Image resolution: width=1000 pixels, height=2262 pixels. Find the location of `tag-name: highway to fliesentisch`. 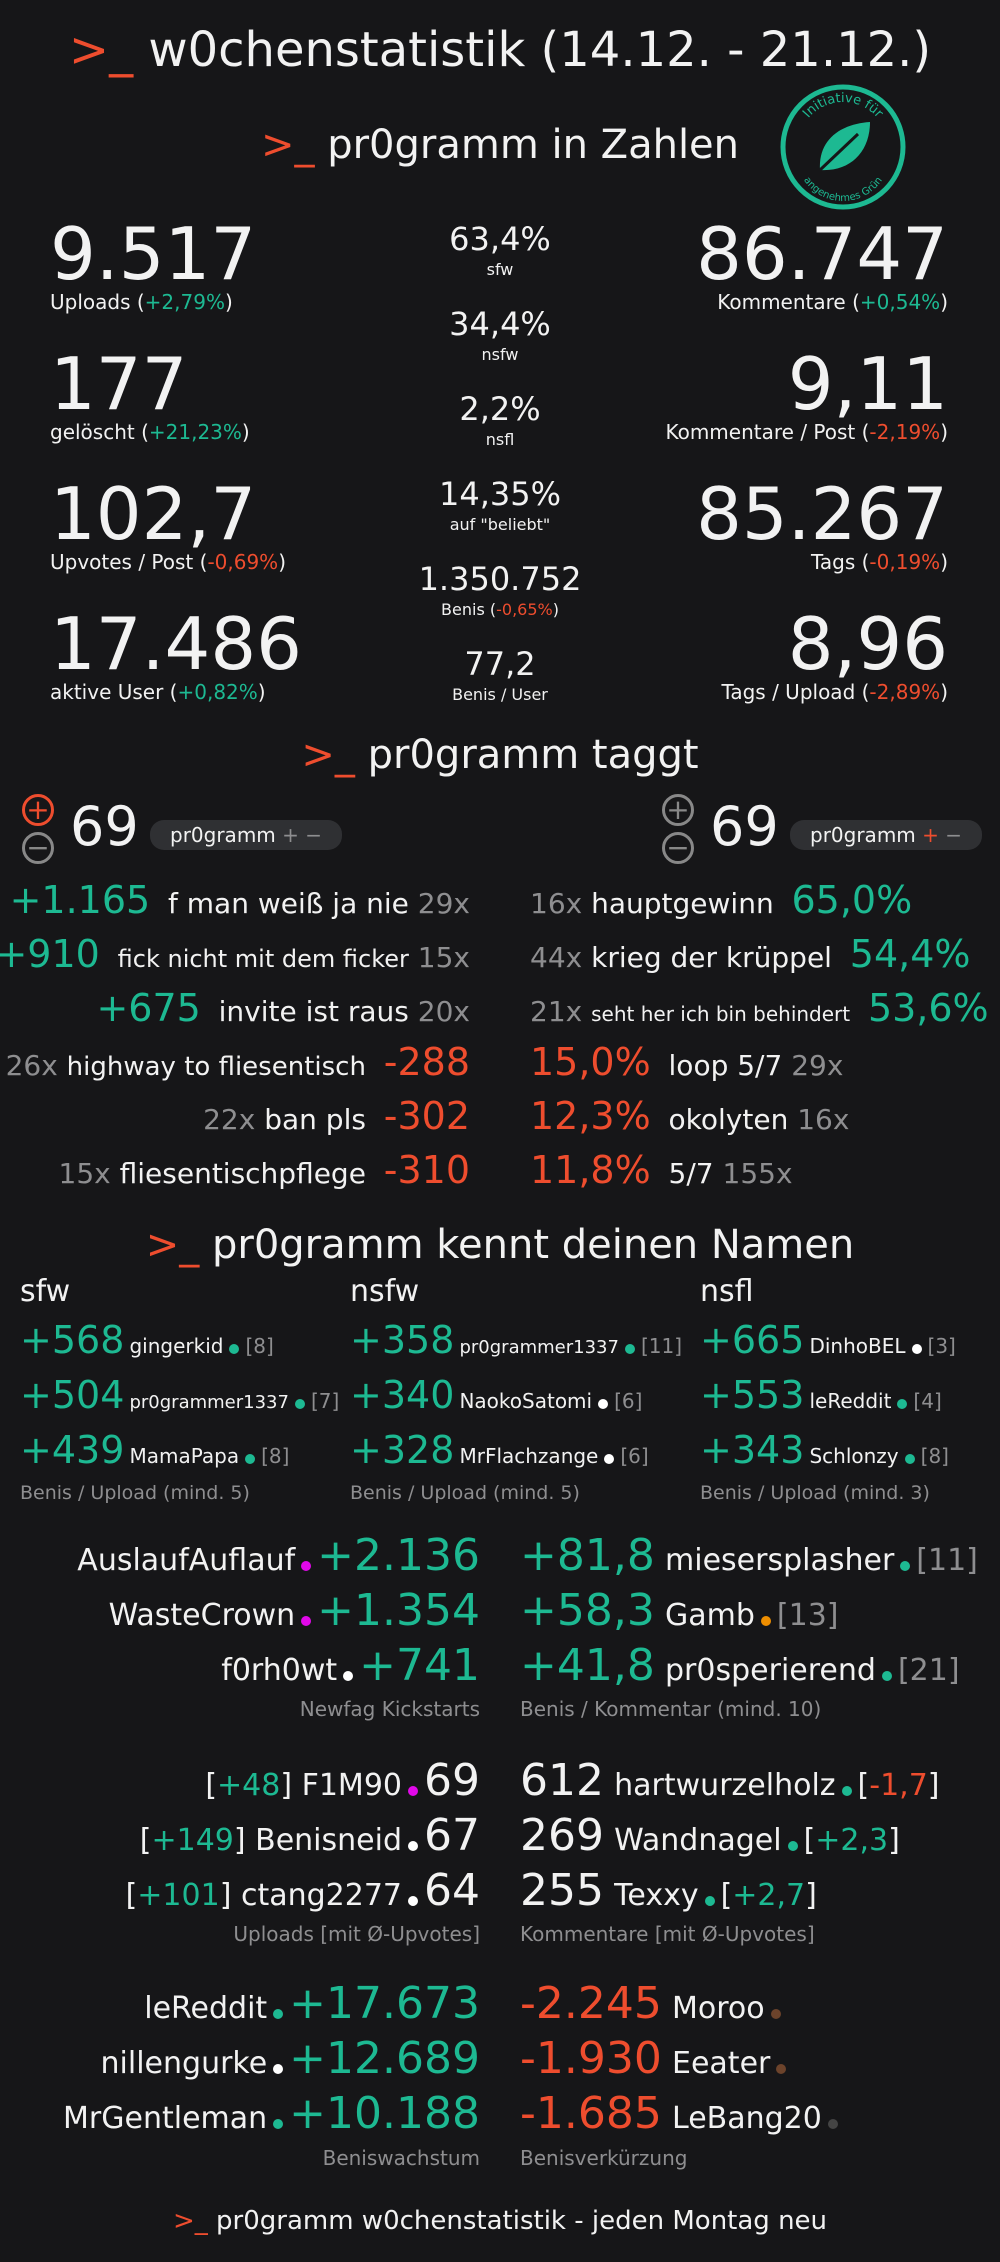

tag-name: highway to fliesentisch is located at coordinates (216, 1067).